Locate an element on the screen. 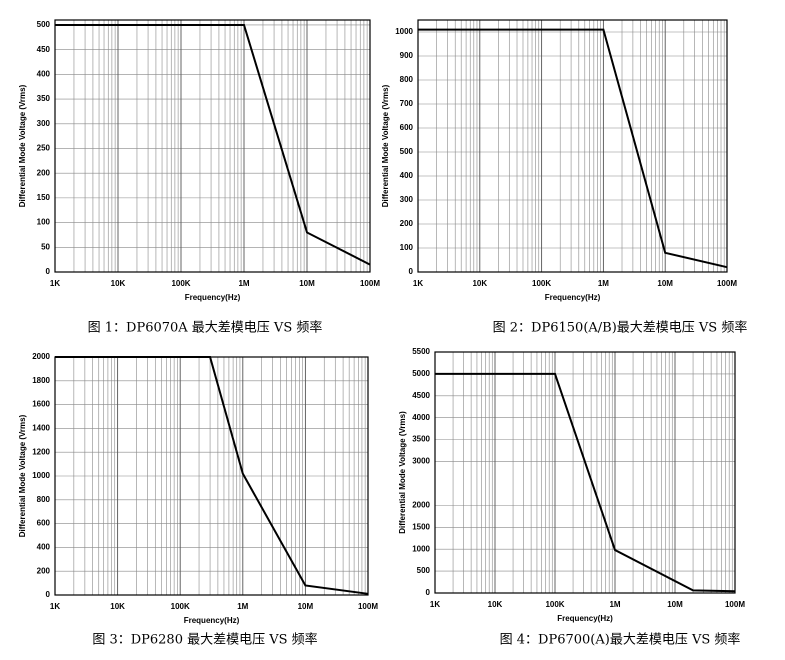 This screenshot has width=785, height=660. y-tick-label: 5500 is located at coordinates (421, 351).